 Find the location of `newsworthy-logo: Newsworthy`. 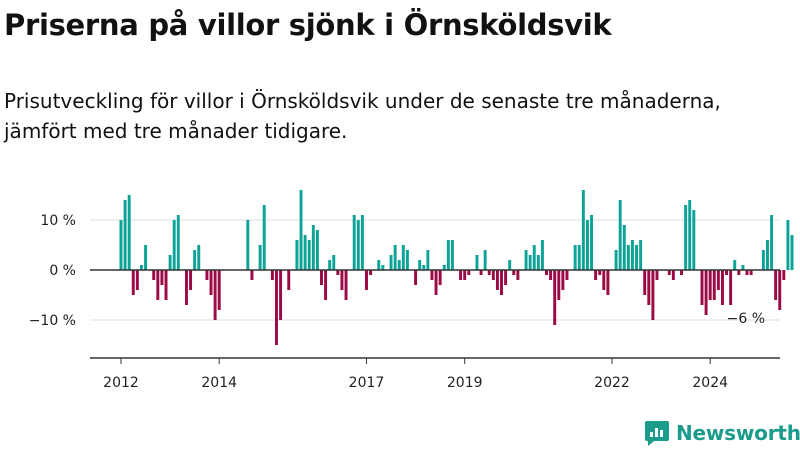

newsworthy-logo: Newsworthy is located at coordinates (722, 433).